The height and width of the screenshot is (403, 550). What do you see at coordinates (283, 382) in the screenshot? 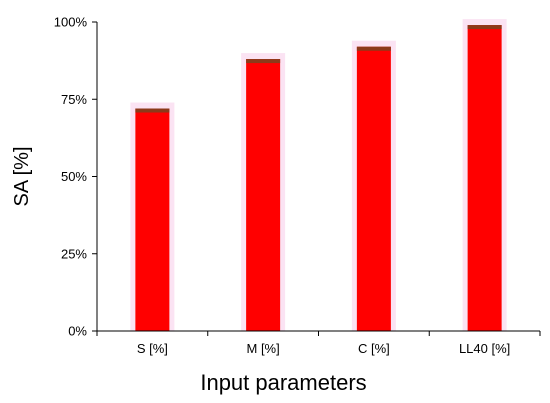
I see `x-axis-title: Input parameters` at bounding box center [283, 382].